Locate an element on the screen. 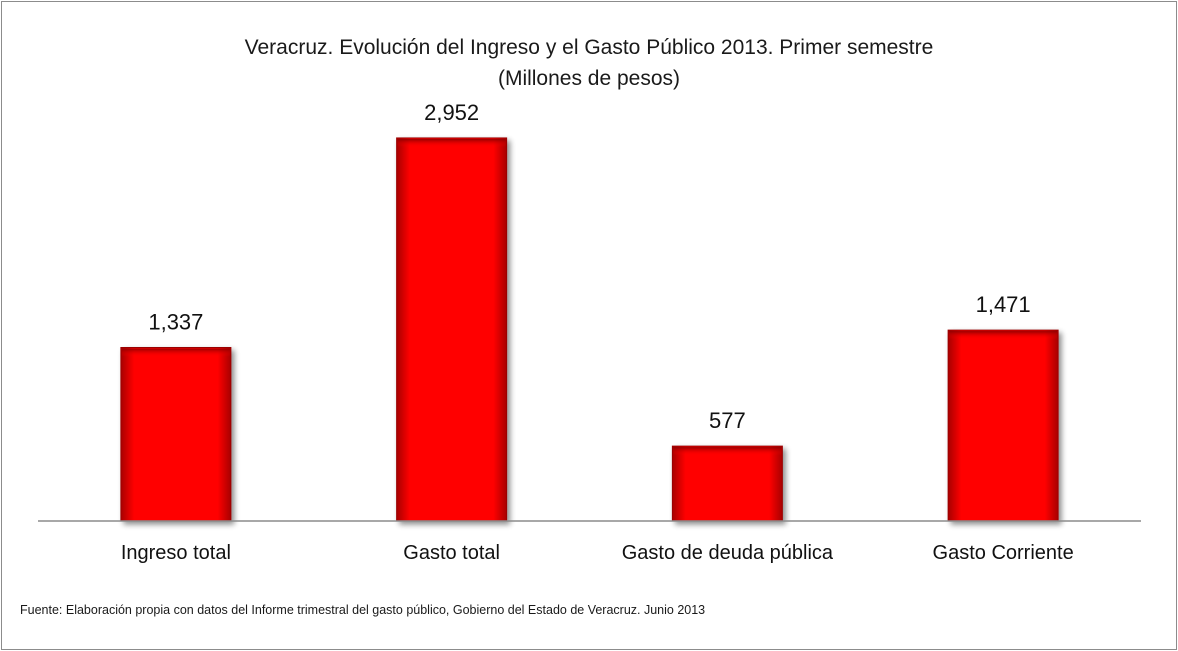 The image size is (1178, 651). bar-ingreso-total is located at coordinates (176, 434).